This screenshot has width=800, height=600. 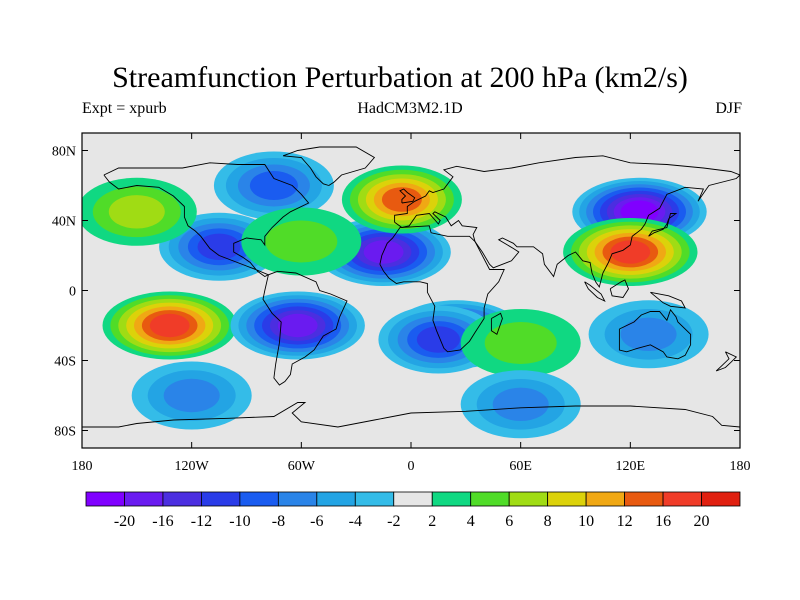 I want to click on new-guinea-coast, so click(x=668, y=300).